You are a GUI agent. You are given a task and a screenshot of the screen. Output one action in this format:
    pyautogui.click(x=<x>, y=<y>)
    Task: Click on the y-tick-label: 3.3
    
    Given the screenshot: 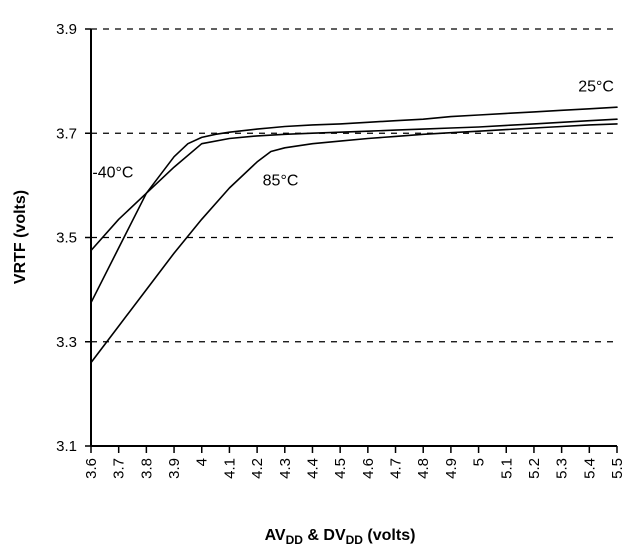 What is the action you would take?
    pyautogui.click(x=66, y=342)
    